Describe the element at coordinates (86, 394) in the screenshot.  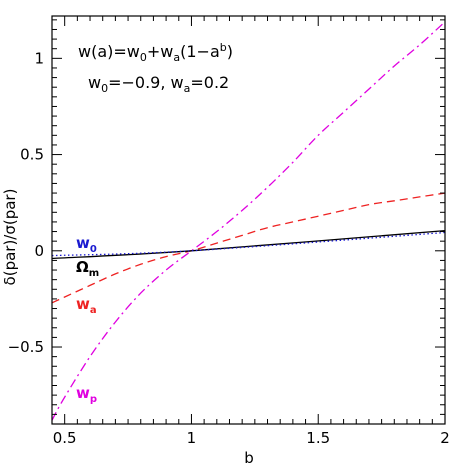
I see `series-label-wp: wp` at that location.